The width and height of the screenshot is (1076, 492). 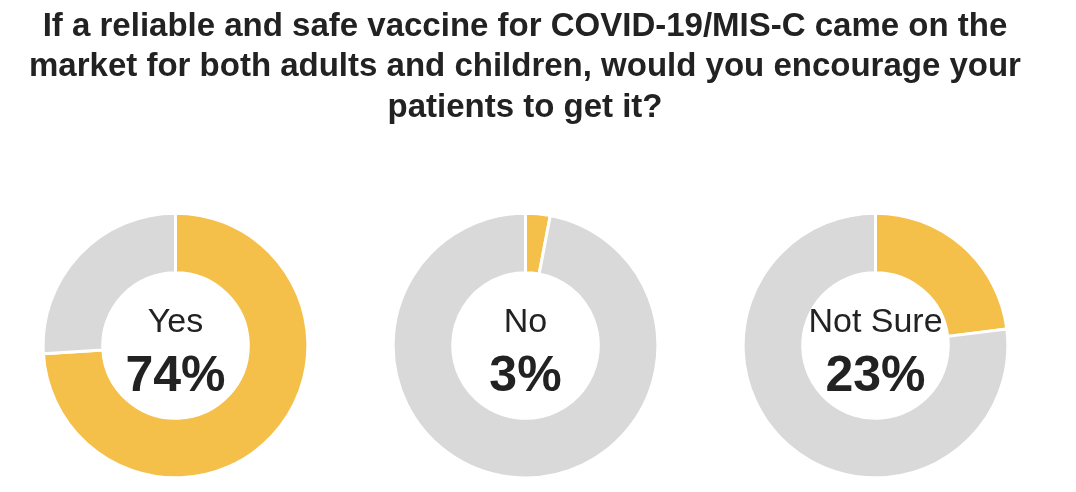 I want to click on data-label: 74%, so click(x=175, y=373).